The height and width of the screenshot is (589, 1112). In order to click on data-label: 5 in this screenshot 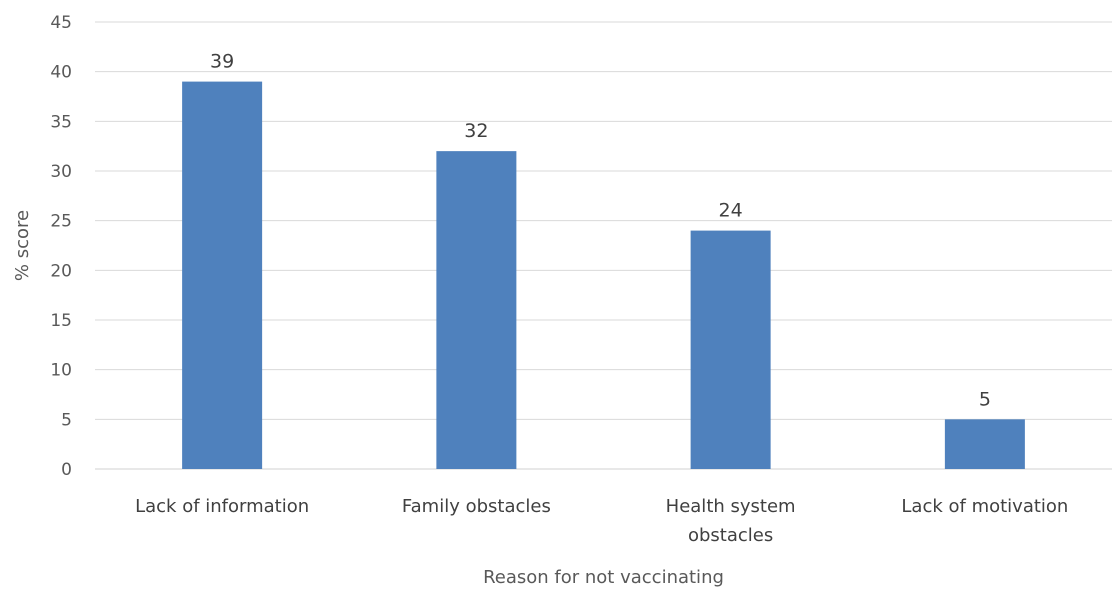, I will do `click(985, 399)`.